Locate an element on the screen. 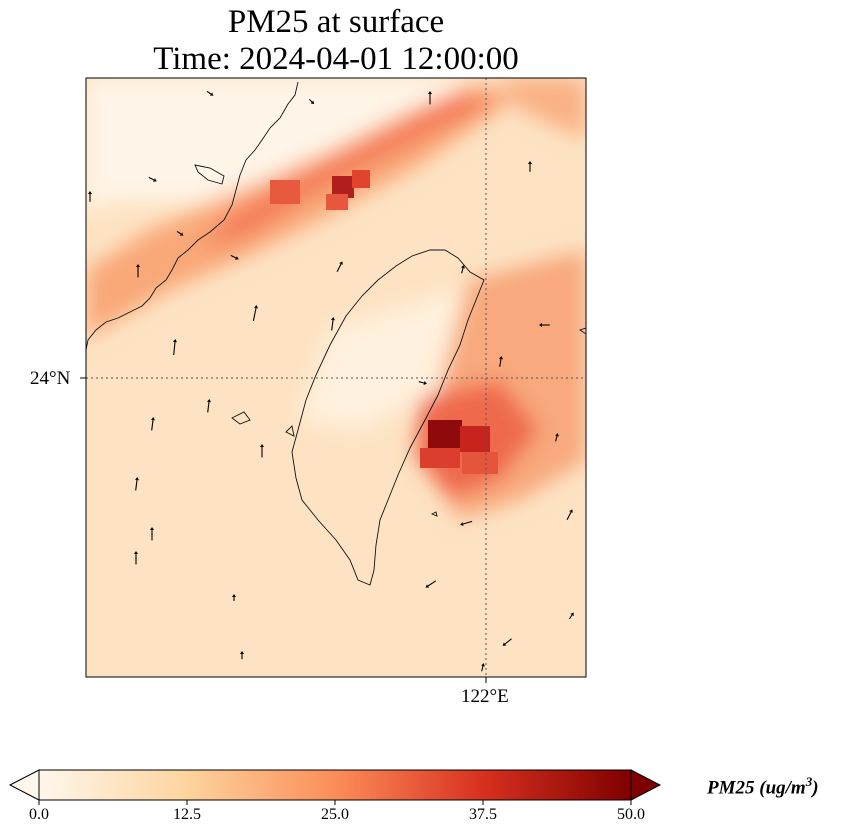 This screenshot has width=843, height=836. colorbar-gradient is located at coordinates (335, 785).